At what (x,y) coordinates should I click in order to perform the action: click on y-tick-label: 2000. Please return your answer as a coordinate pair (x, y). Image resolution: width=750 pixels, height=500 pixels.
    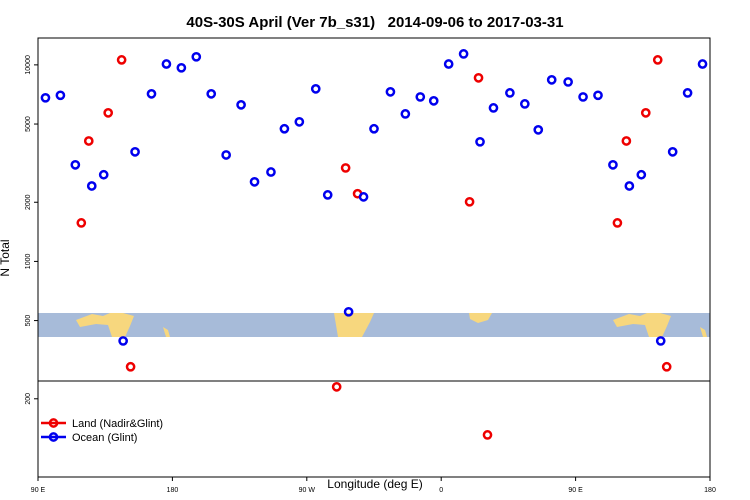
    Looking at the image, I should click on (28, 202).